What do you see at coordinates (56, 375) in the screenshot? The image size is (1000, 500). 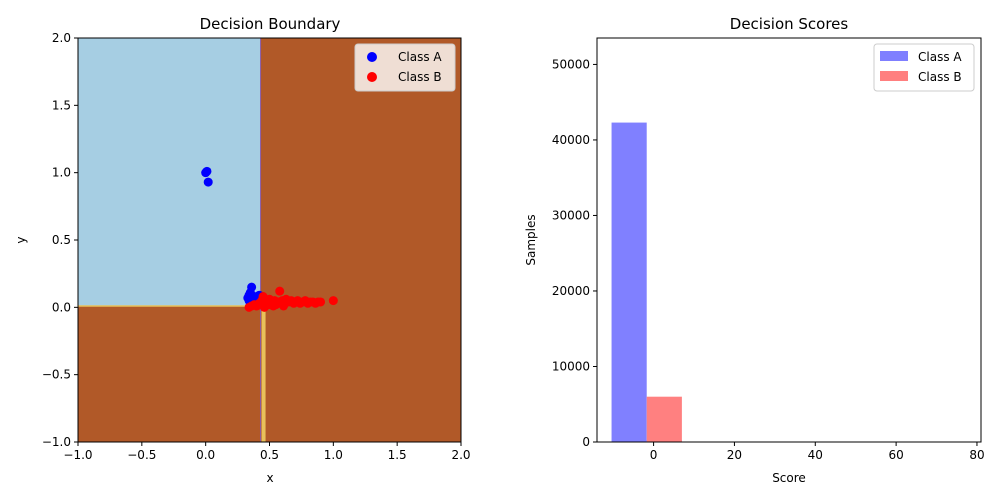 I see `y-tick-label: −0.5` at bounding box center [56, 375].